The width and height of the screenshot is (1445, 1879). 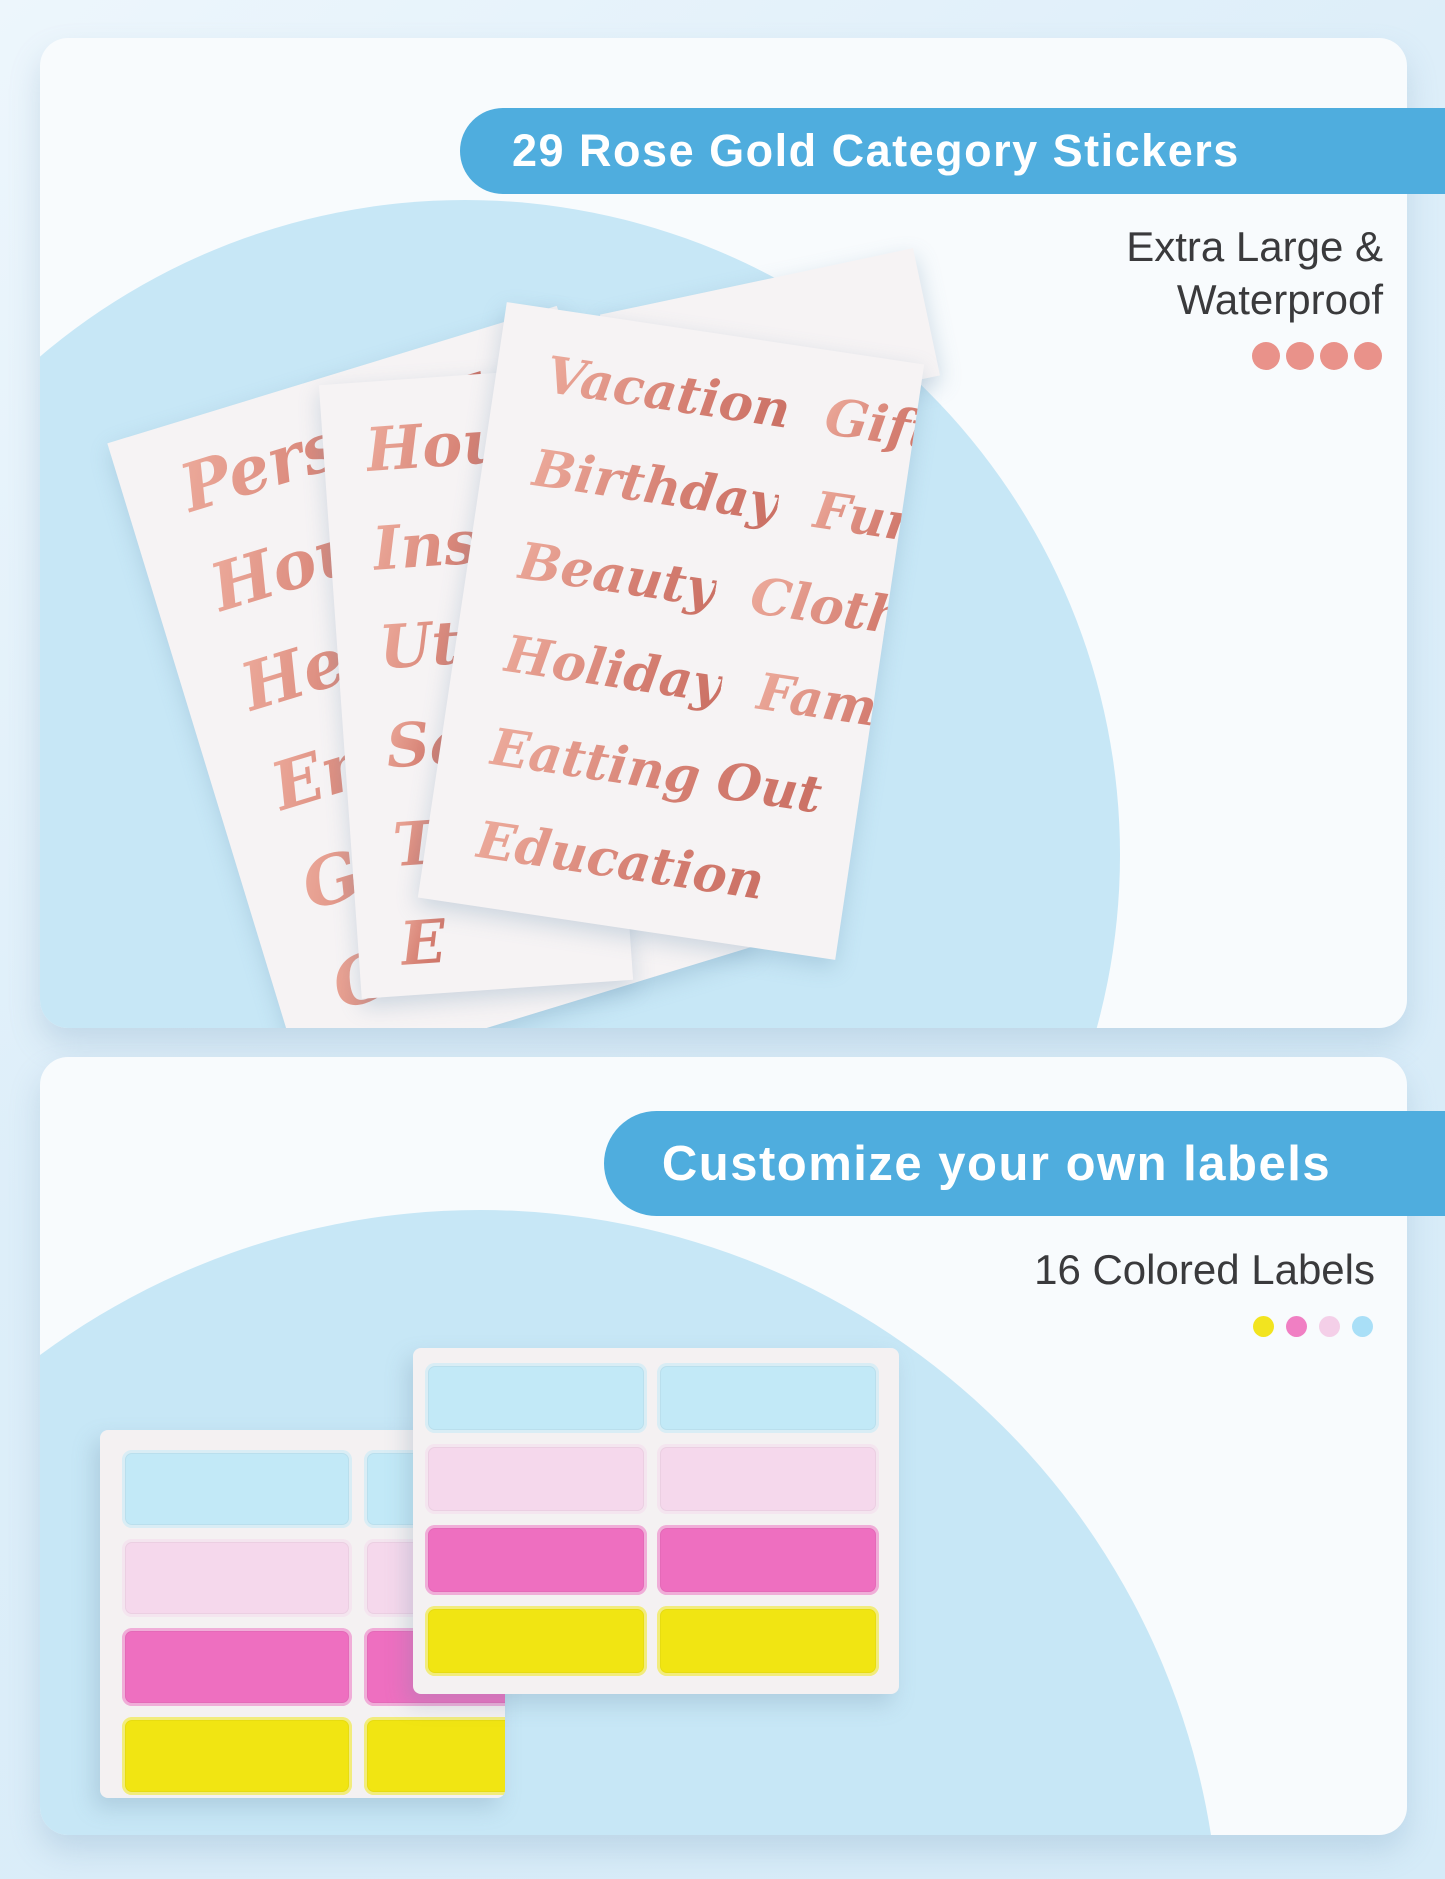 What do you see at coordinates (996, 1163) in the screenshot?
I see `bottom-banner-label: Customize your own labels` at bounding box center [996, 1163].